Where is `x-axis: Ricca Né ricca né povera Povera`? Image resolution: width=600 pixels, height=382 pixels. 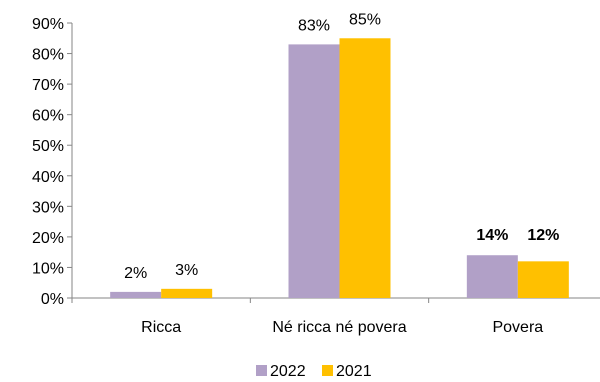 x-axis: Ricca Né ricca né povera Povera is located at coordinates (335, 316).